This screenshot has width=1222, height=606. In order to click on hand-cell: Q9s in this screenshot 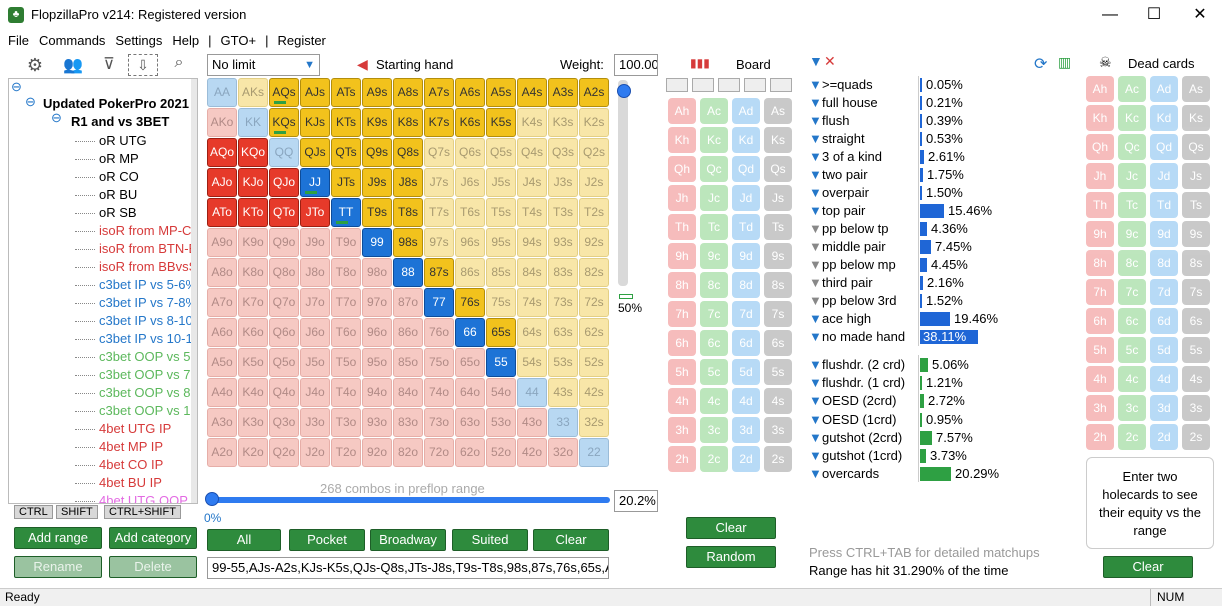, I will do `click(377, 152)`.